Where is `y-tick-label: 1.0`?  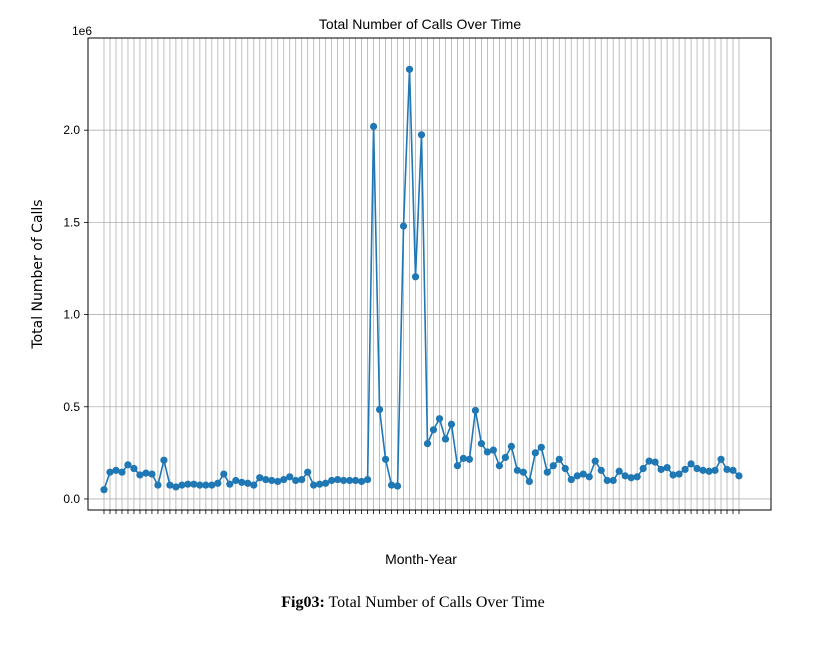 y-tick-label: 1.0 is located at coordinates (71, 315).